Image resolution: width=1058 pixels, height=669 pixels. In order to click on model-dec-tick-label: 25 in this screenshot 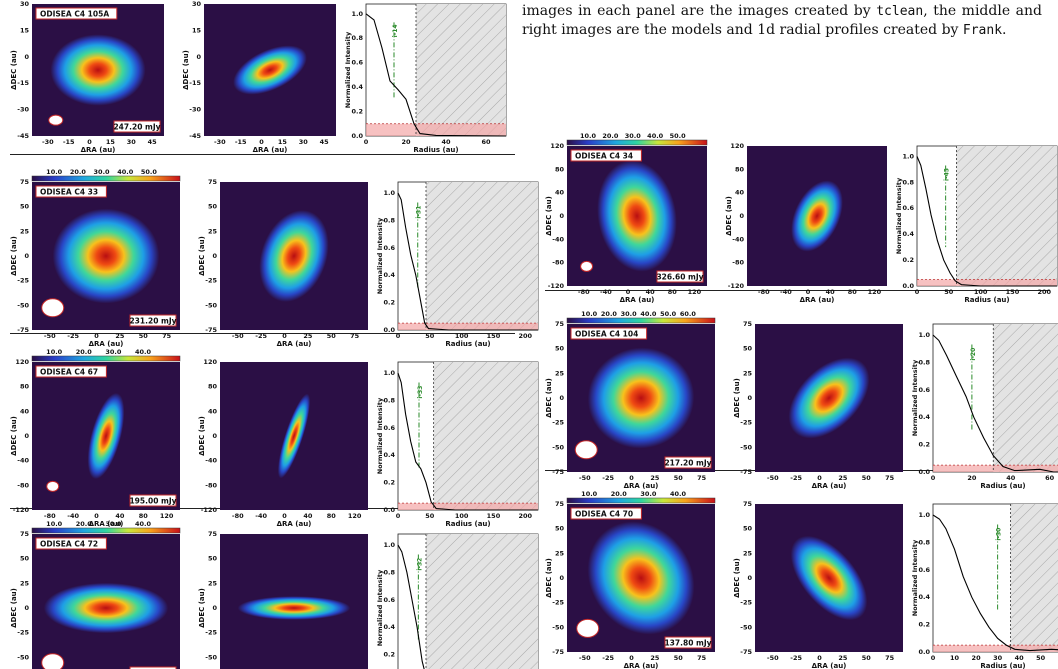, I will do `click(748, 553)`.